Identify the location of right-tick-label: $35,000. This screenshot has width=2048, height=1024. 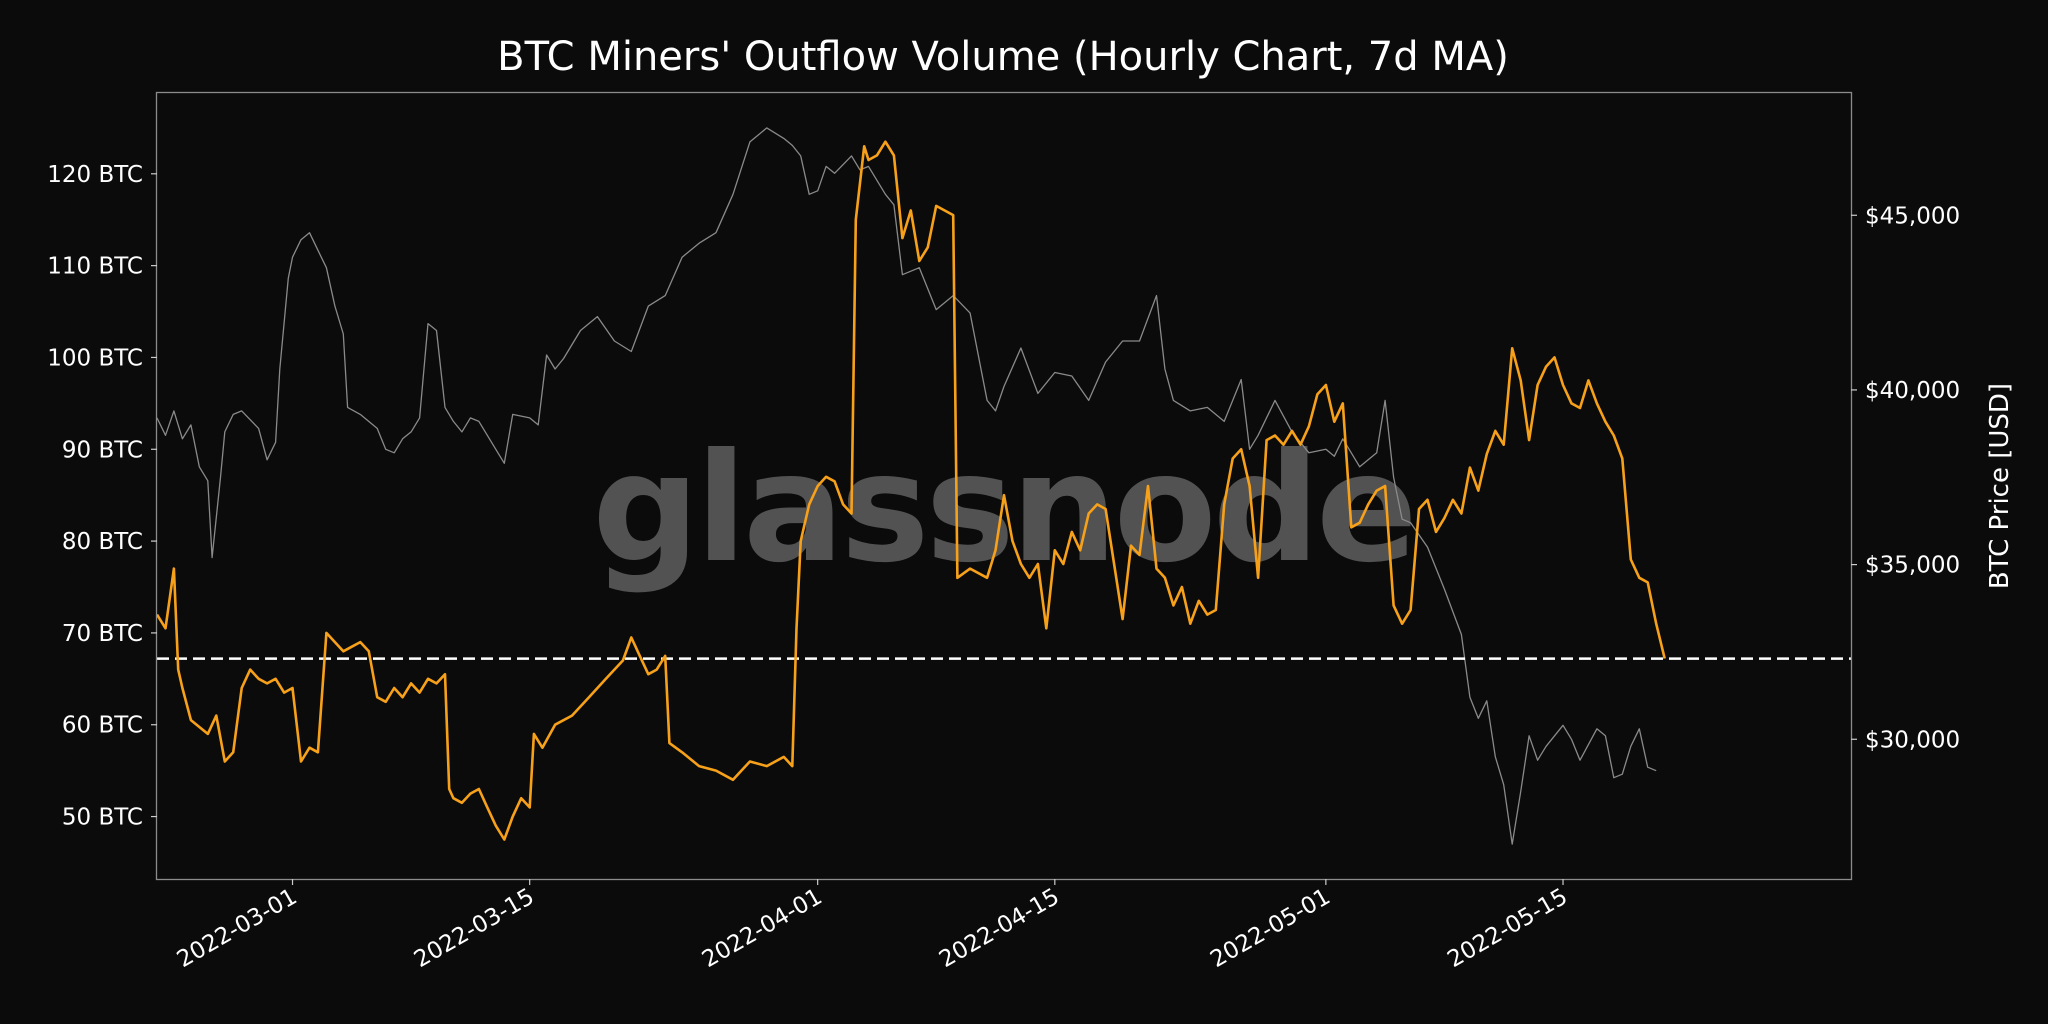
(1912, 566).